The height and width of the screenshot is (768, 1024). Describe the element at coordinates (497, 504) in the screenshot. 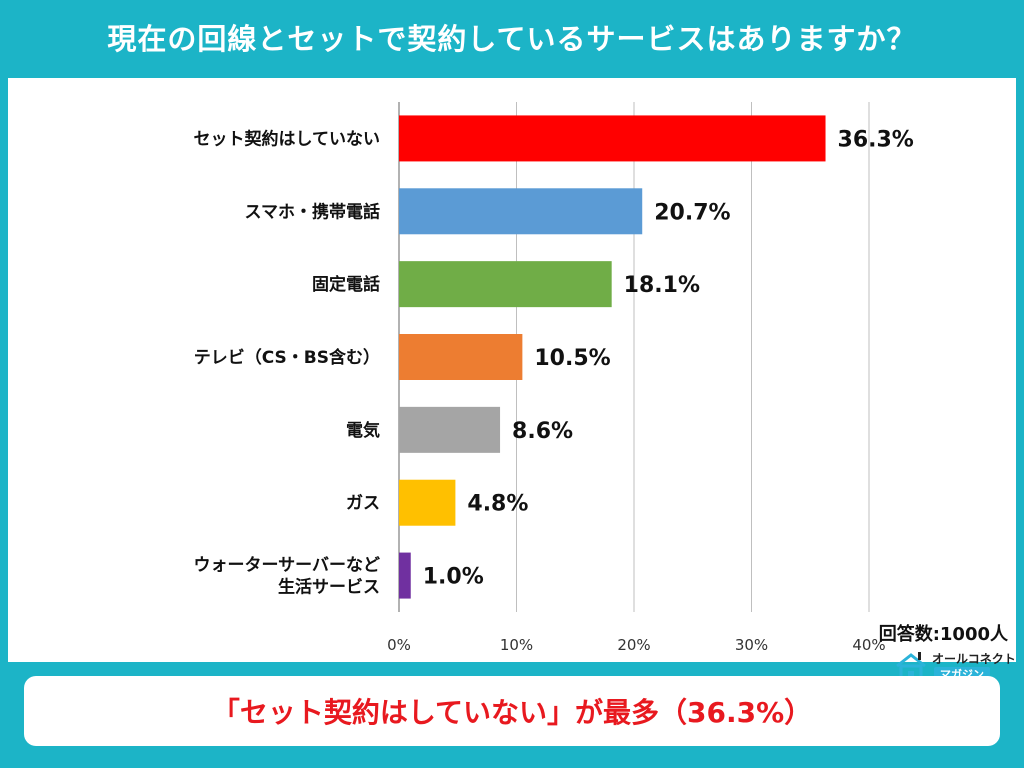

I see `data-label: 4.8%` at that location.